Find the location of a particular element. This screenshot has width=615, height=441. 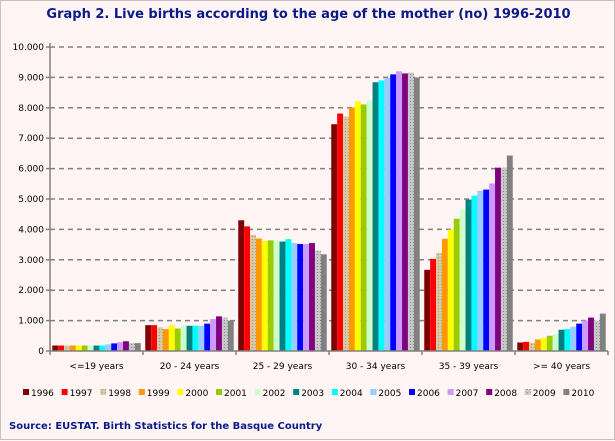

legend-label-2002: 2002 is located at coordinates (274, 394).